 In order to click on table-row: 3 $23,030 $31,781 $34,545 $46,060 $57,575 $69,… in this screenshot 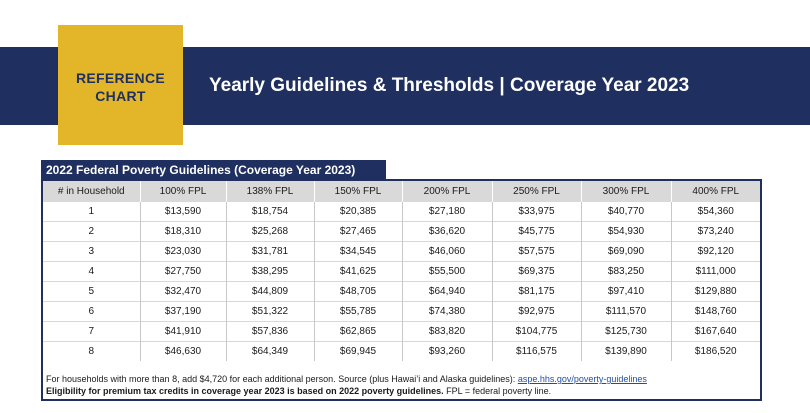, I will do `click(401, 251)`.